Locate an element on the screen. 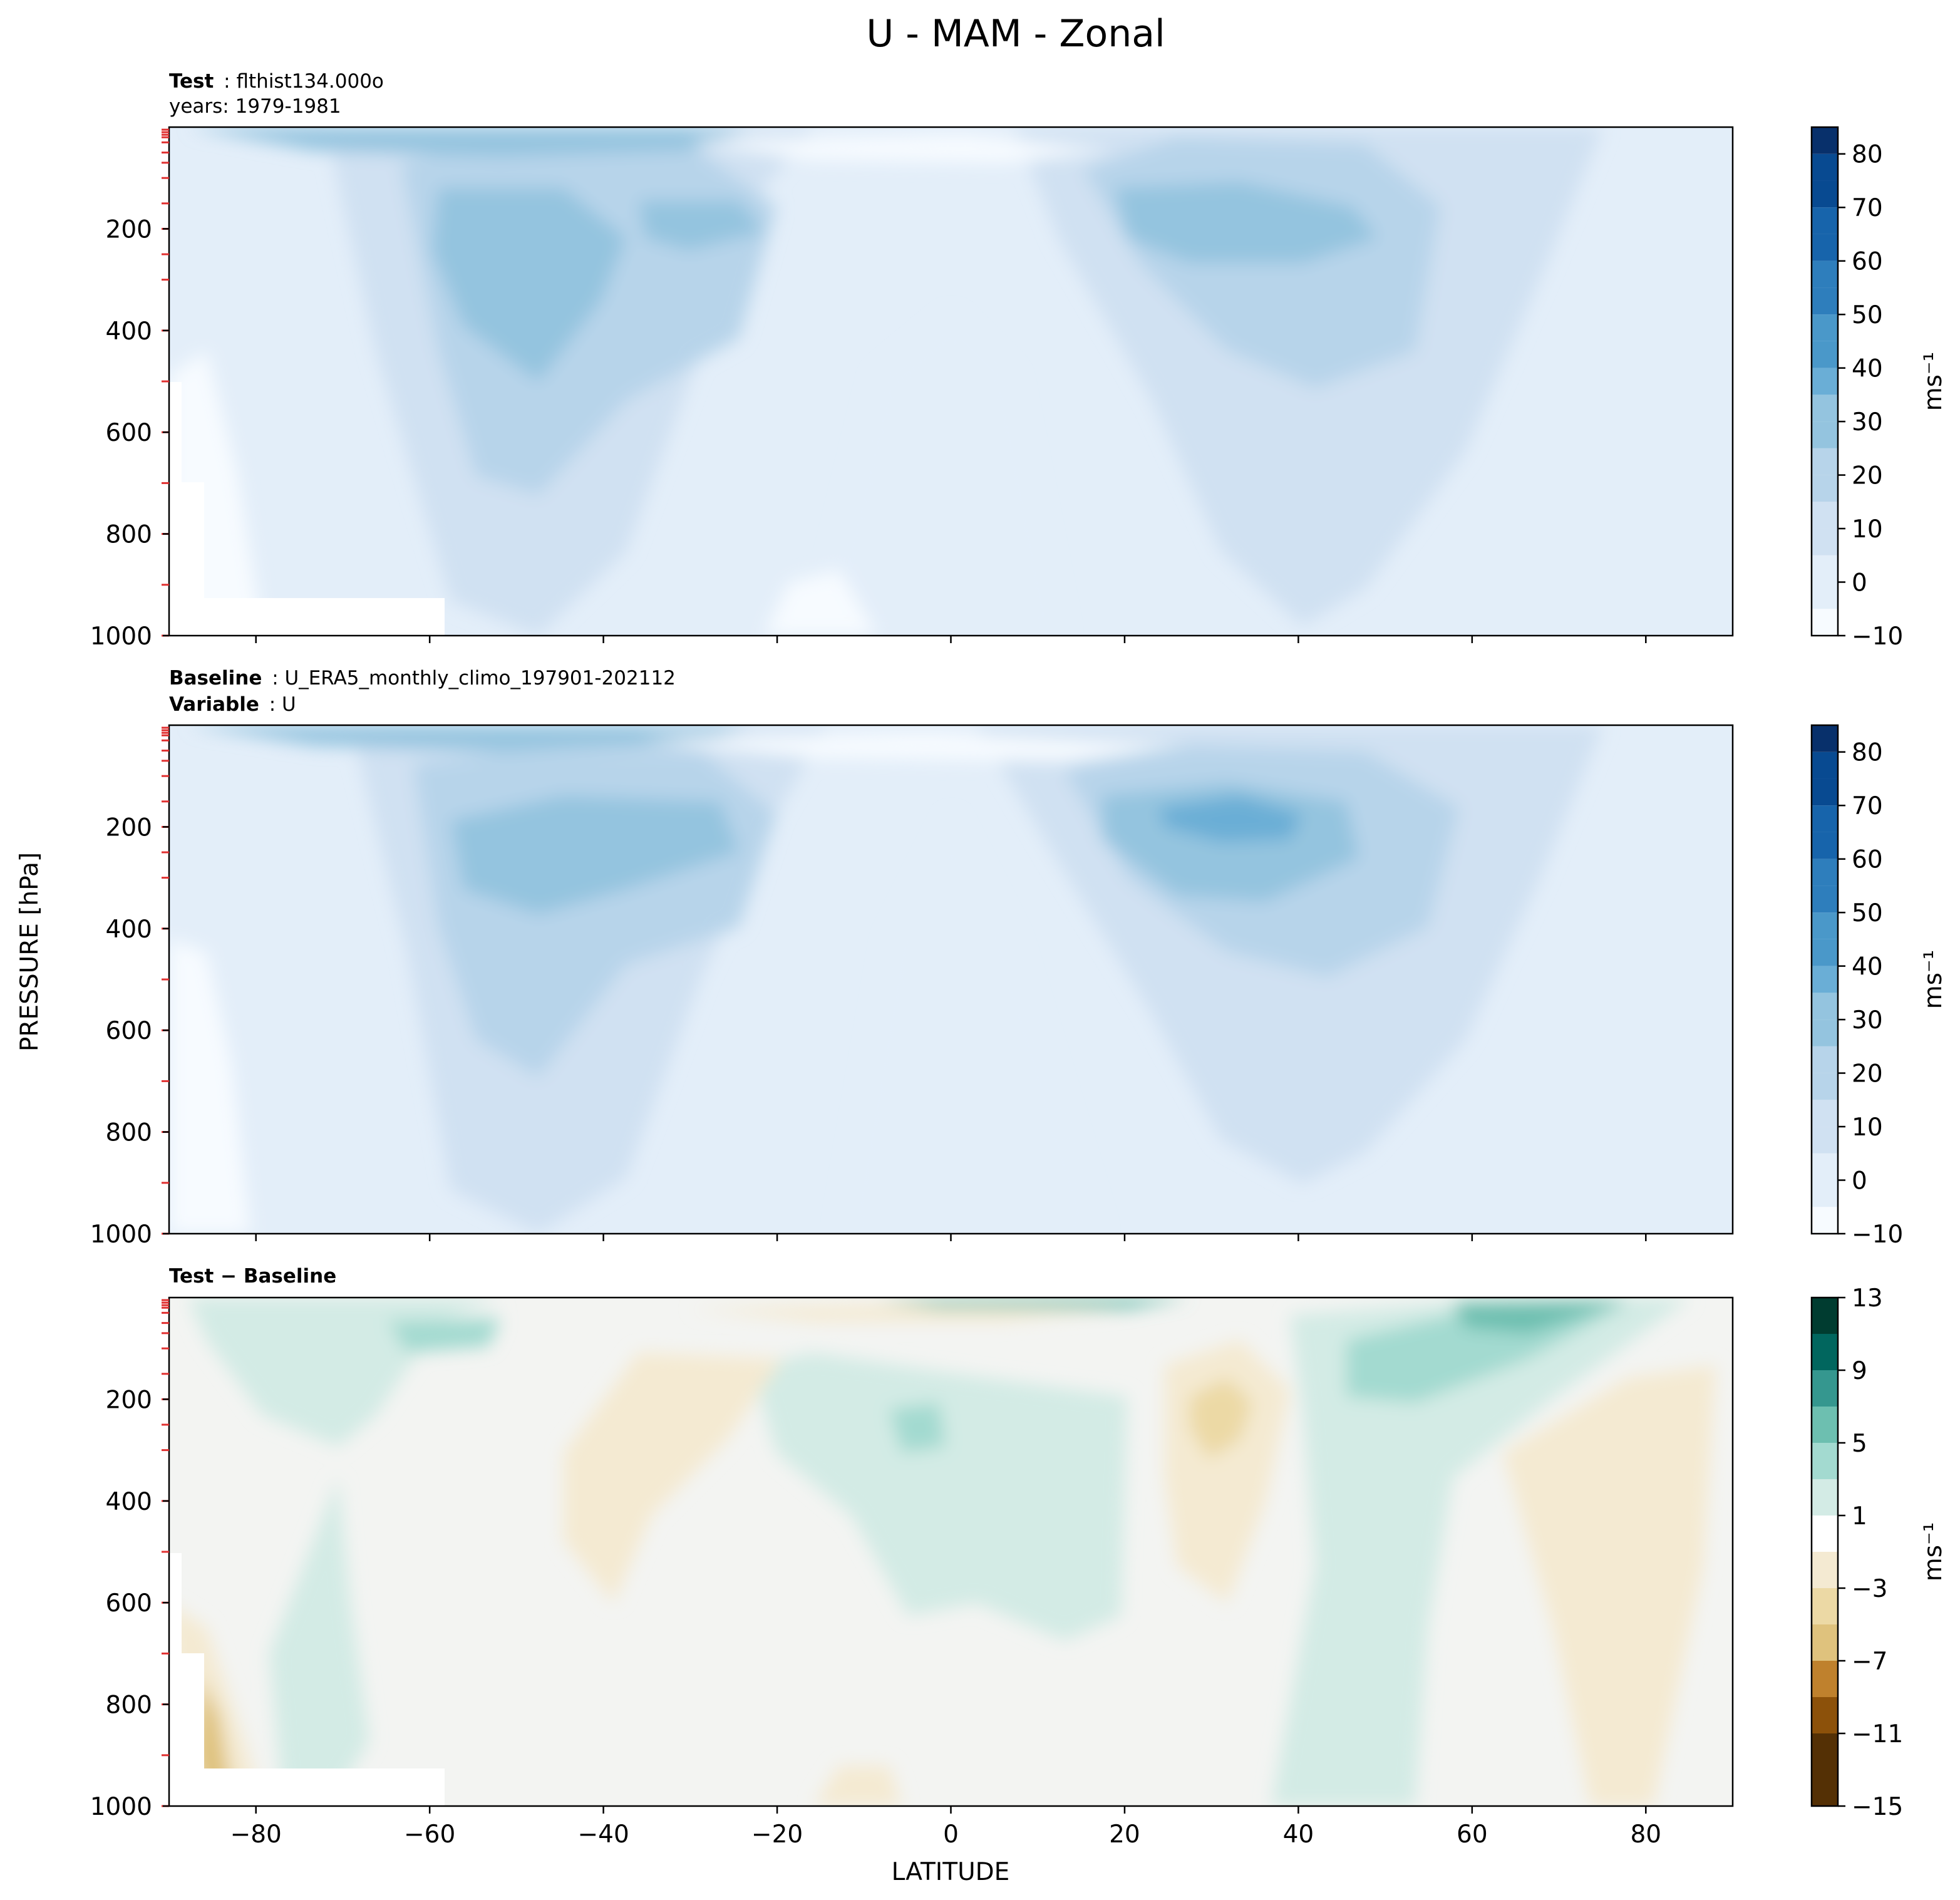 This screenshot has height=1900, width=1960. baseline-y-tick-label: 400 is located at coordinates (129, 930).